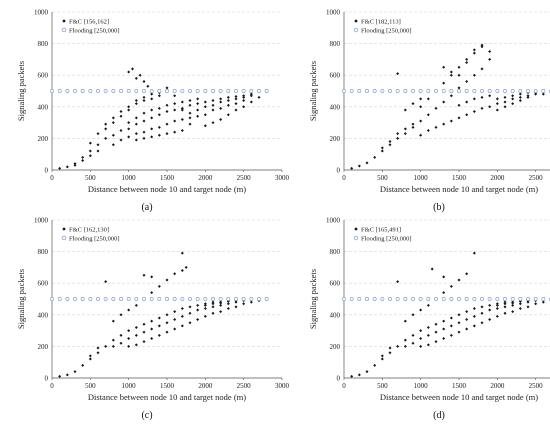 The image size is (550, 428). I want to click on legend-marker-fc, so click(356, 21).